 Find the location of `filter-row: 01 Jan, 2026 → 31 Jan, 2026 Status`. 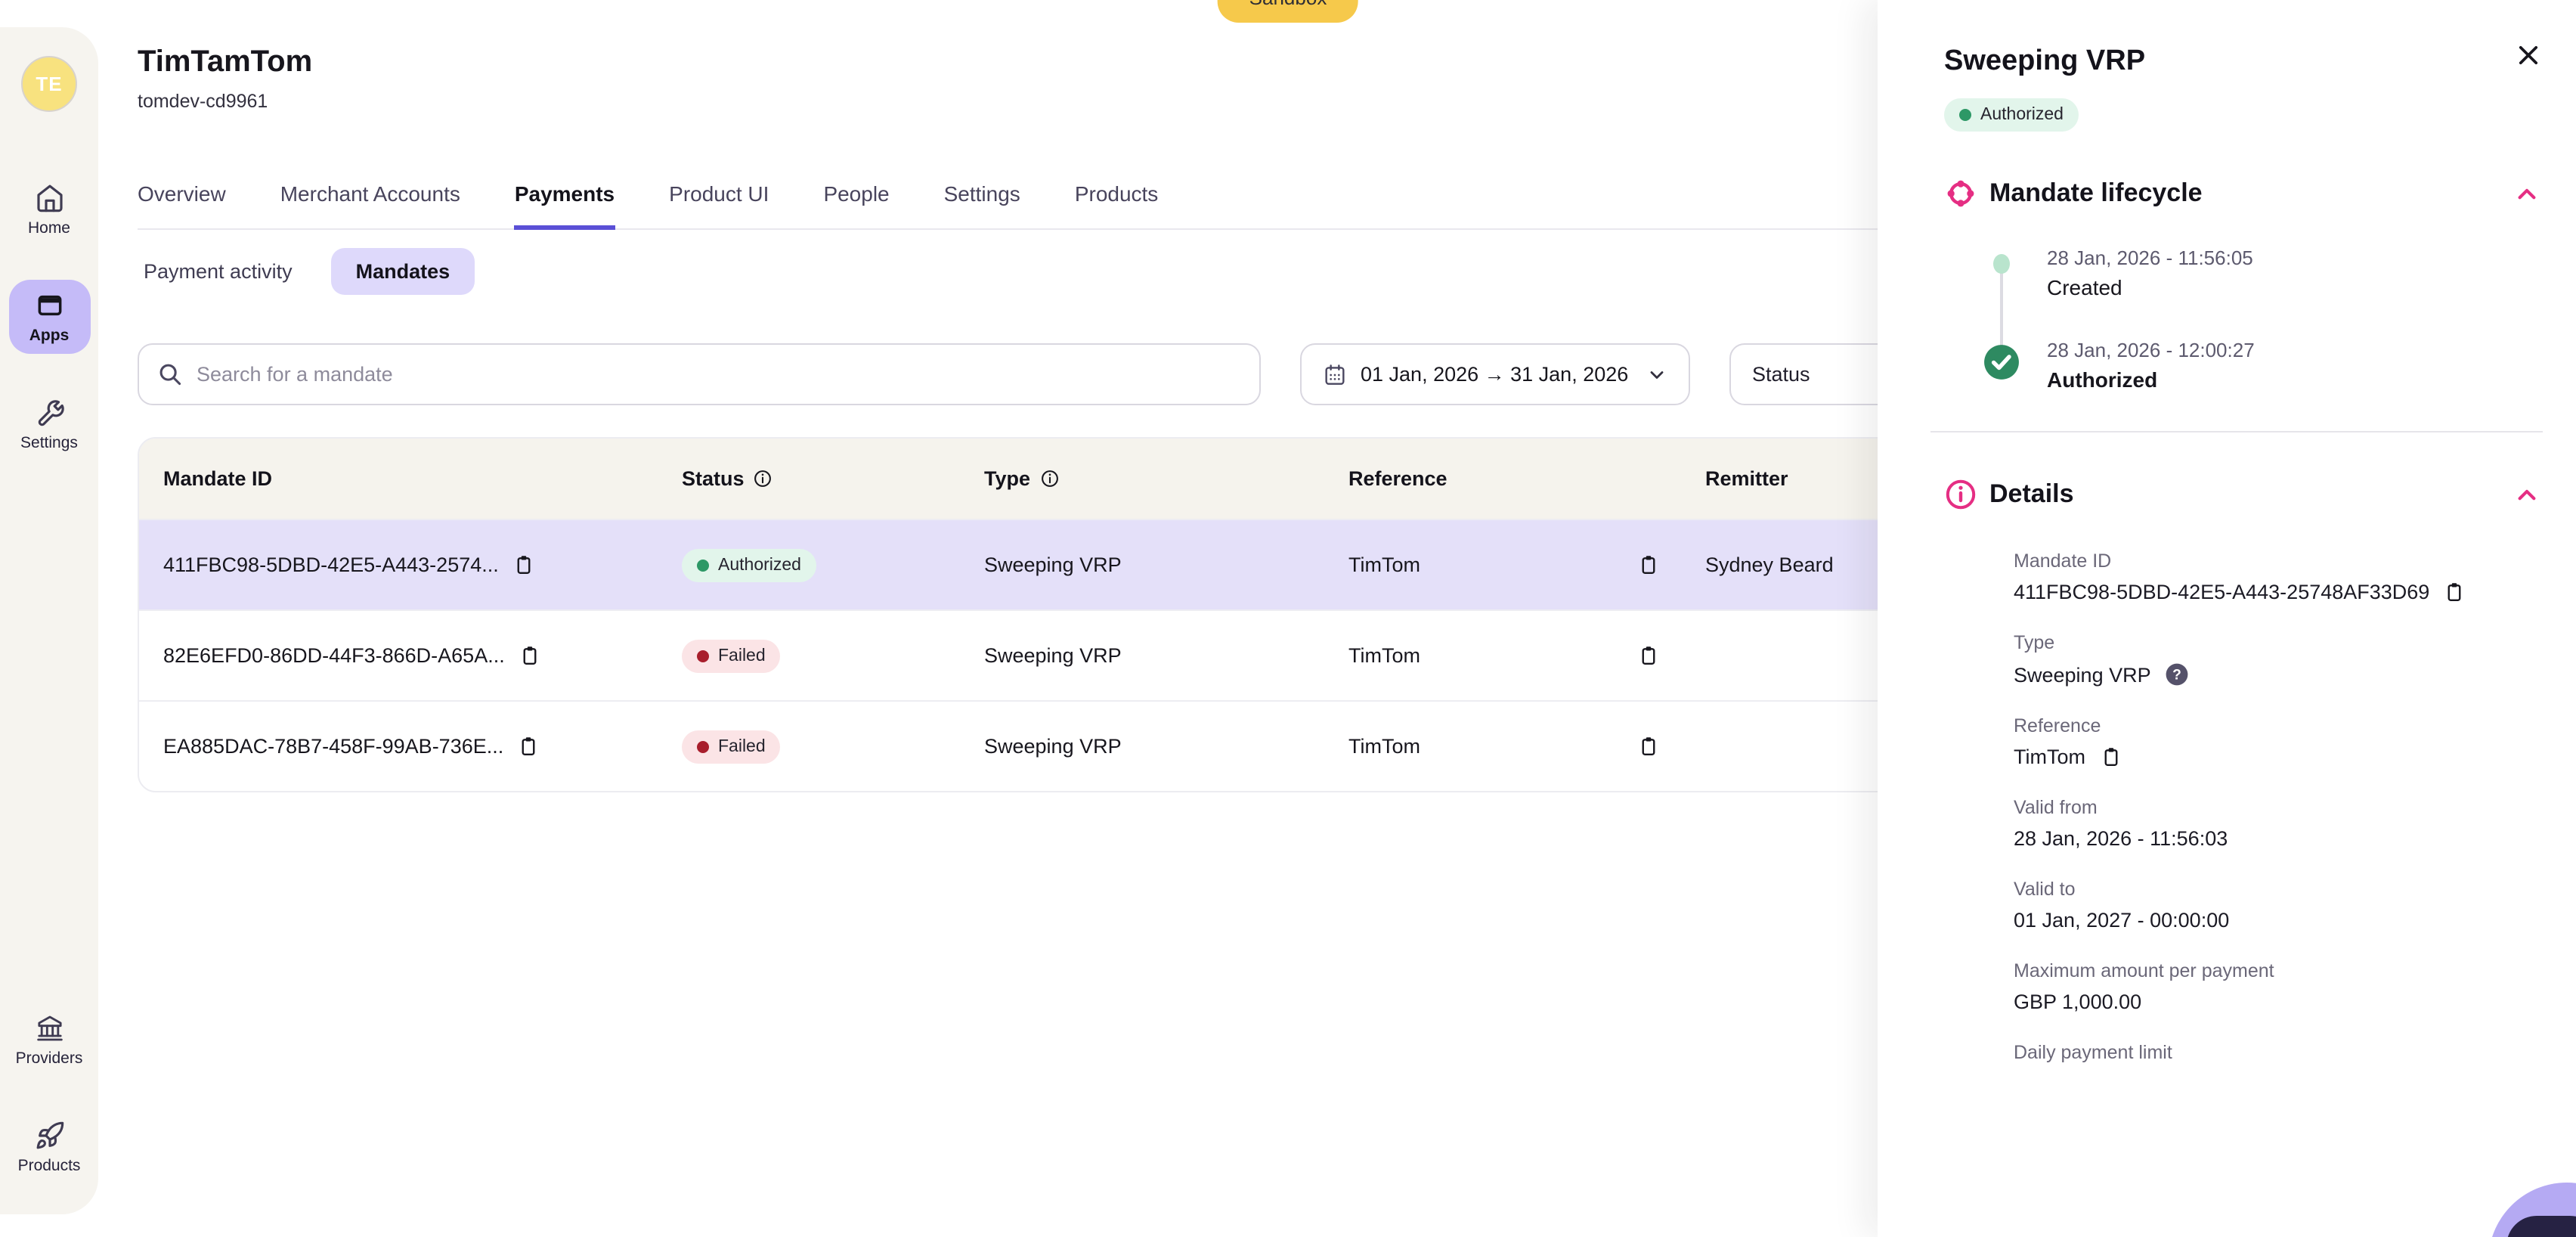

filter-row: 01 Jan, 2026 → 31 Jan, 2026 Status is located at coordinates (1357, 374).